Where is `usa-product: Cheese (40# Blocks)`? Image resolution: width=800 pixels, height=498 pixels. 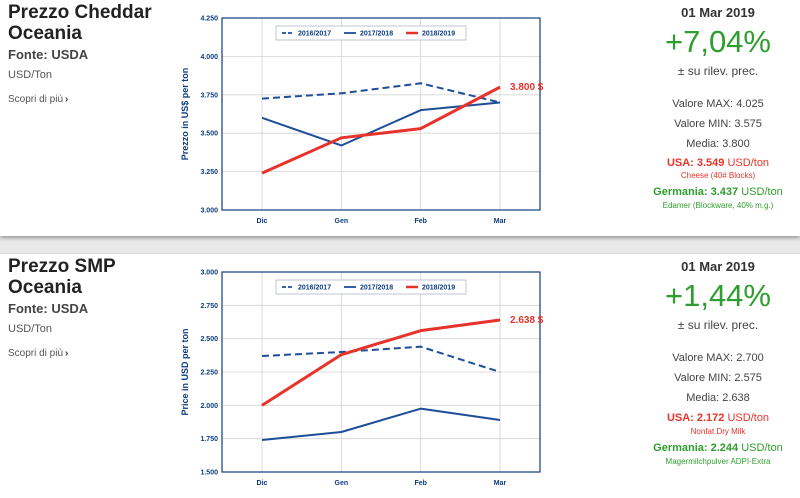 usa-product: Cheese (40# Blocks) is located at coordinates (718, 175).